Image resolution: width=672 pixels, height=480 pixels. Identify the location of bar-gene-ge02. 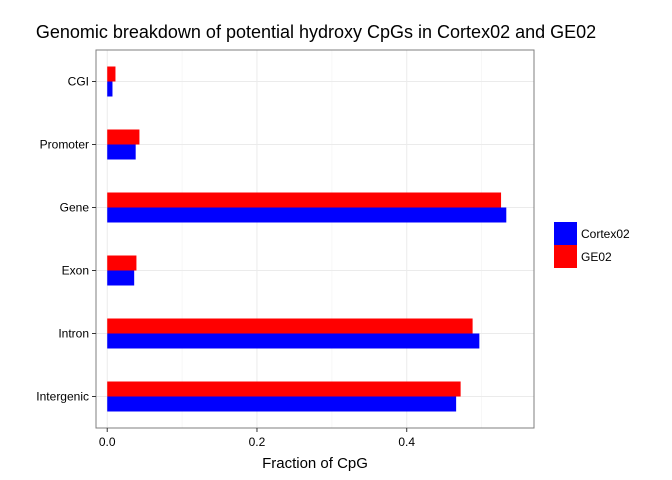
(304, 200).